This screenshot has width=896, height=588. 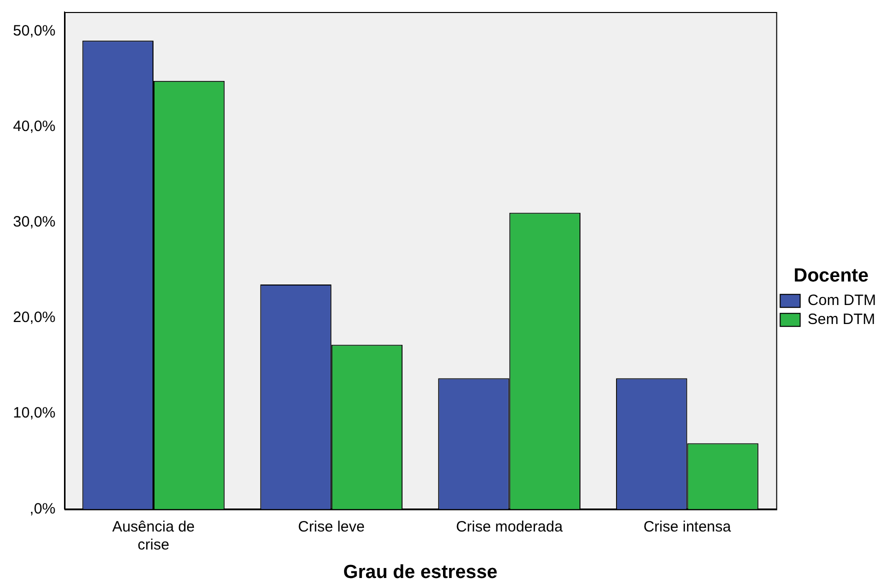 What do you see at coordinates (687, 527) in the screenshot?
I see `x-tick-label: Crise intensa` at bounding box center [687, 527].